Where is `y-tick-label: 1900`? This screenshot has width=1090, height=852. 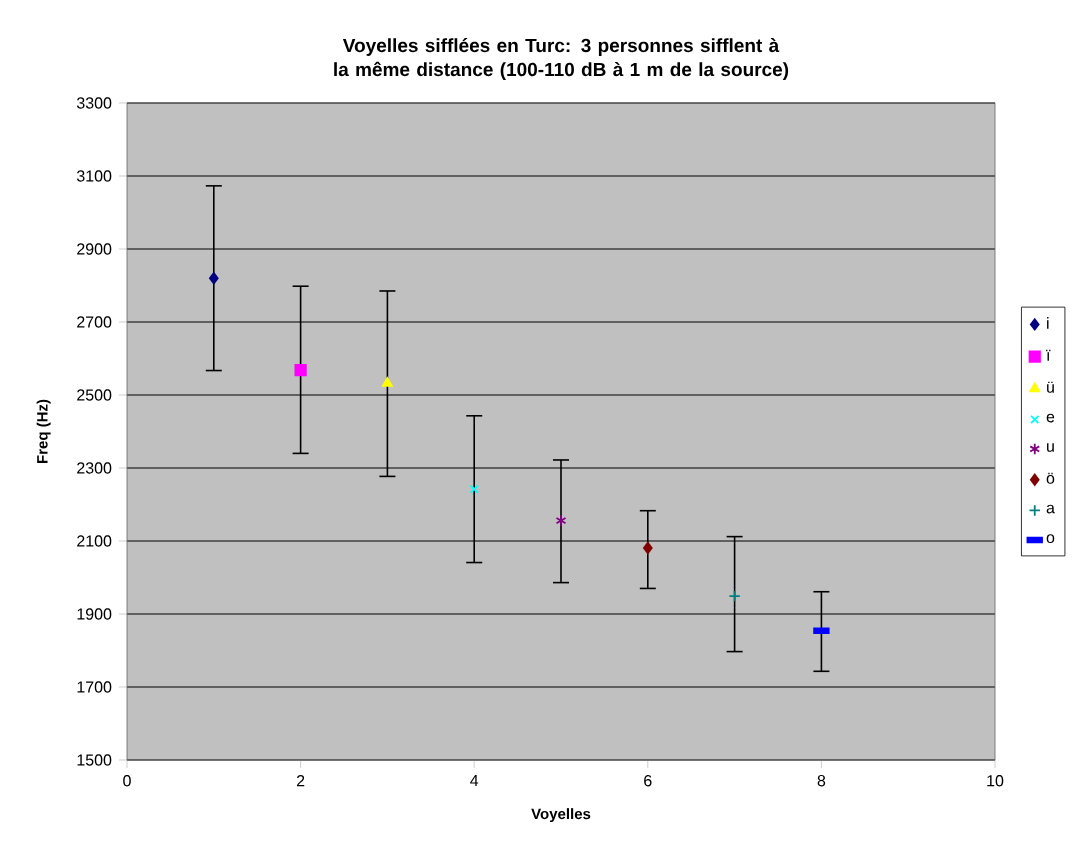
y-tick-label: 1900 is located at coordinates (94, 614).